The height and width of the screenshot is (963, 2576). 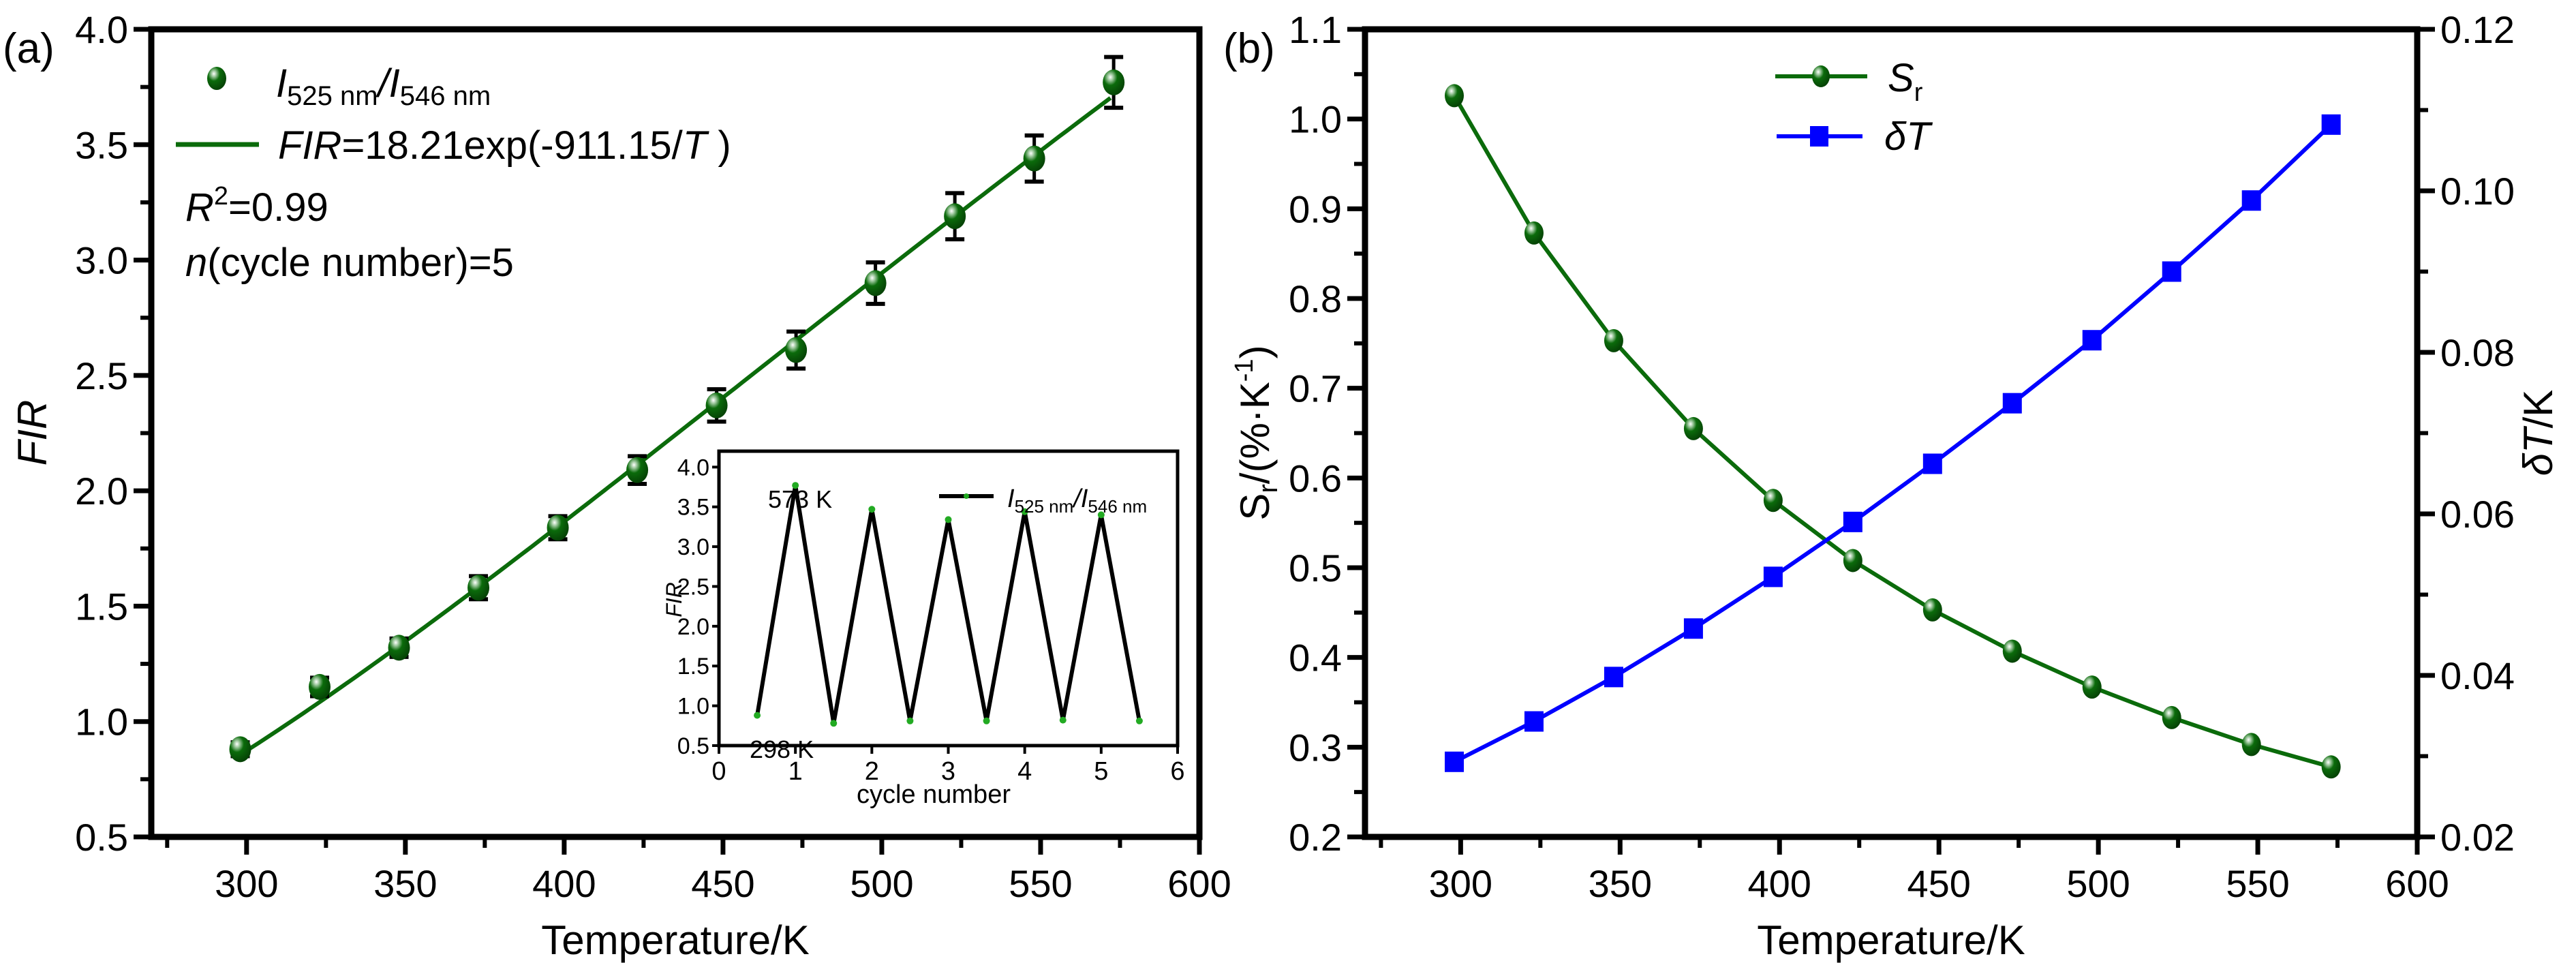 What do you see at coordinates (101, 722) in the screenshot?
I see `y-tick-label: 1.0` at bounding box center [101, 722].